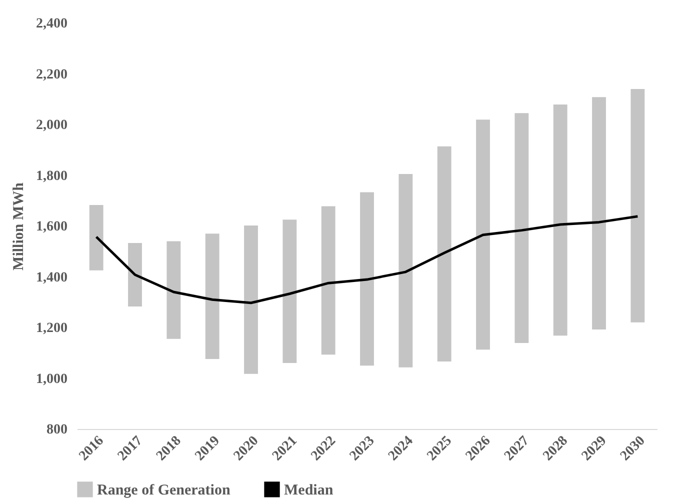 The image size is (679, 504). I want to click on legend-label: Median, so click(309, 490).